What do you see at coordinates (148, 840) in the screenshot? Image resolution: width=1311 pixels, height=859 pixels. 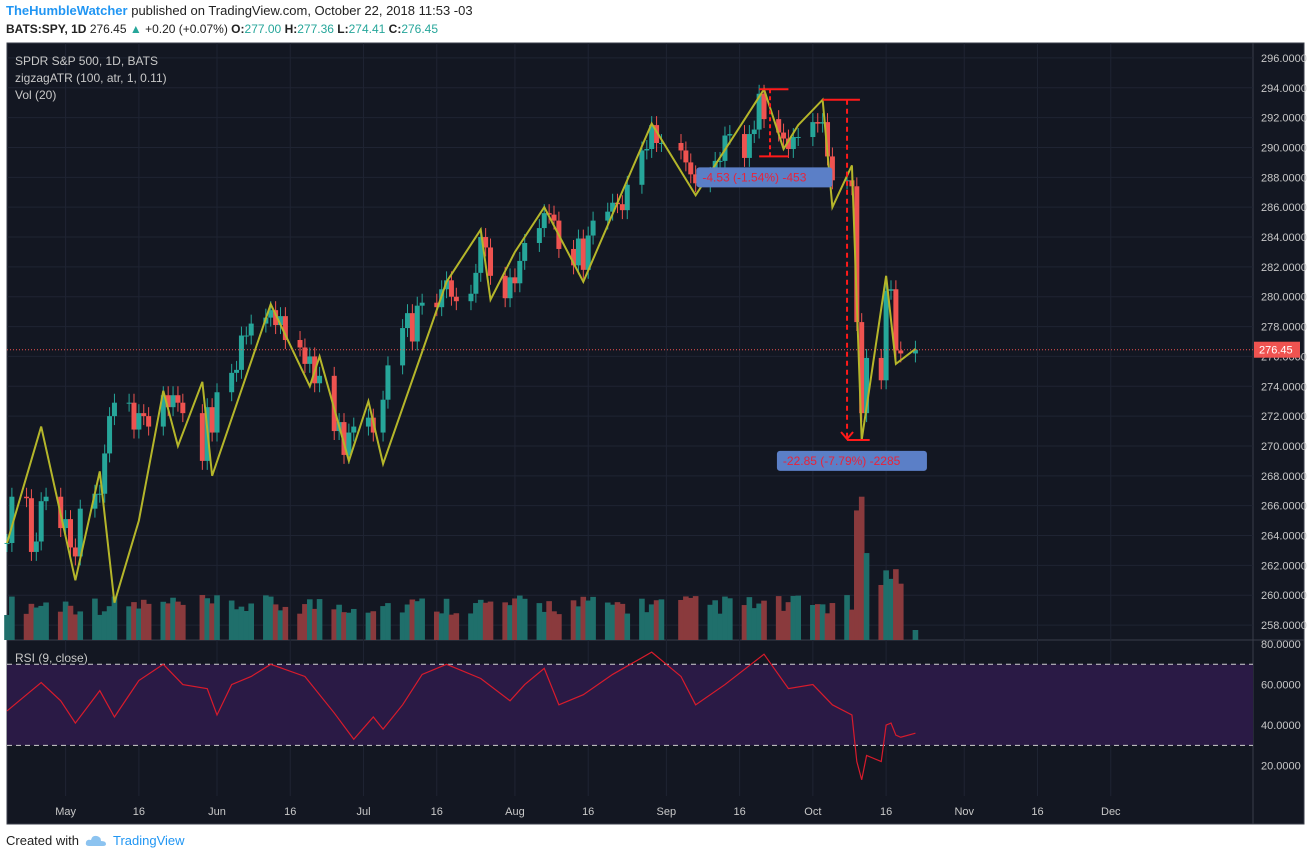 I see `tradingview-brand-link: TradingView` at bounding box center [148, 840].